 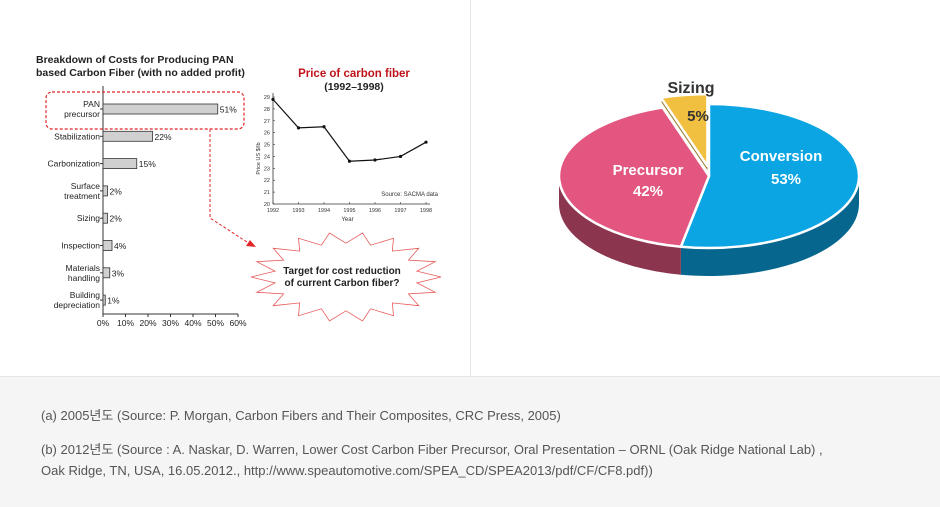 What do you see at coordinates (192, 323) in the screenshot?
I see `bar-x-tick-label: 40%` at bounding box center [192, 323].